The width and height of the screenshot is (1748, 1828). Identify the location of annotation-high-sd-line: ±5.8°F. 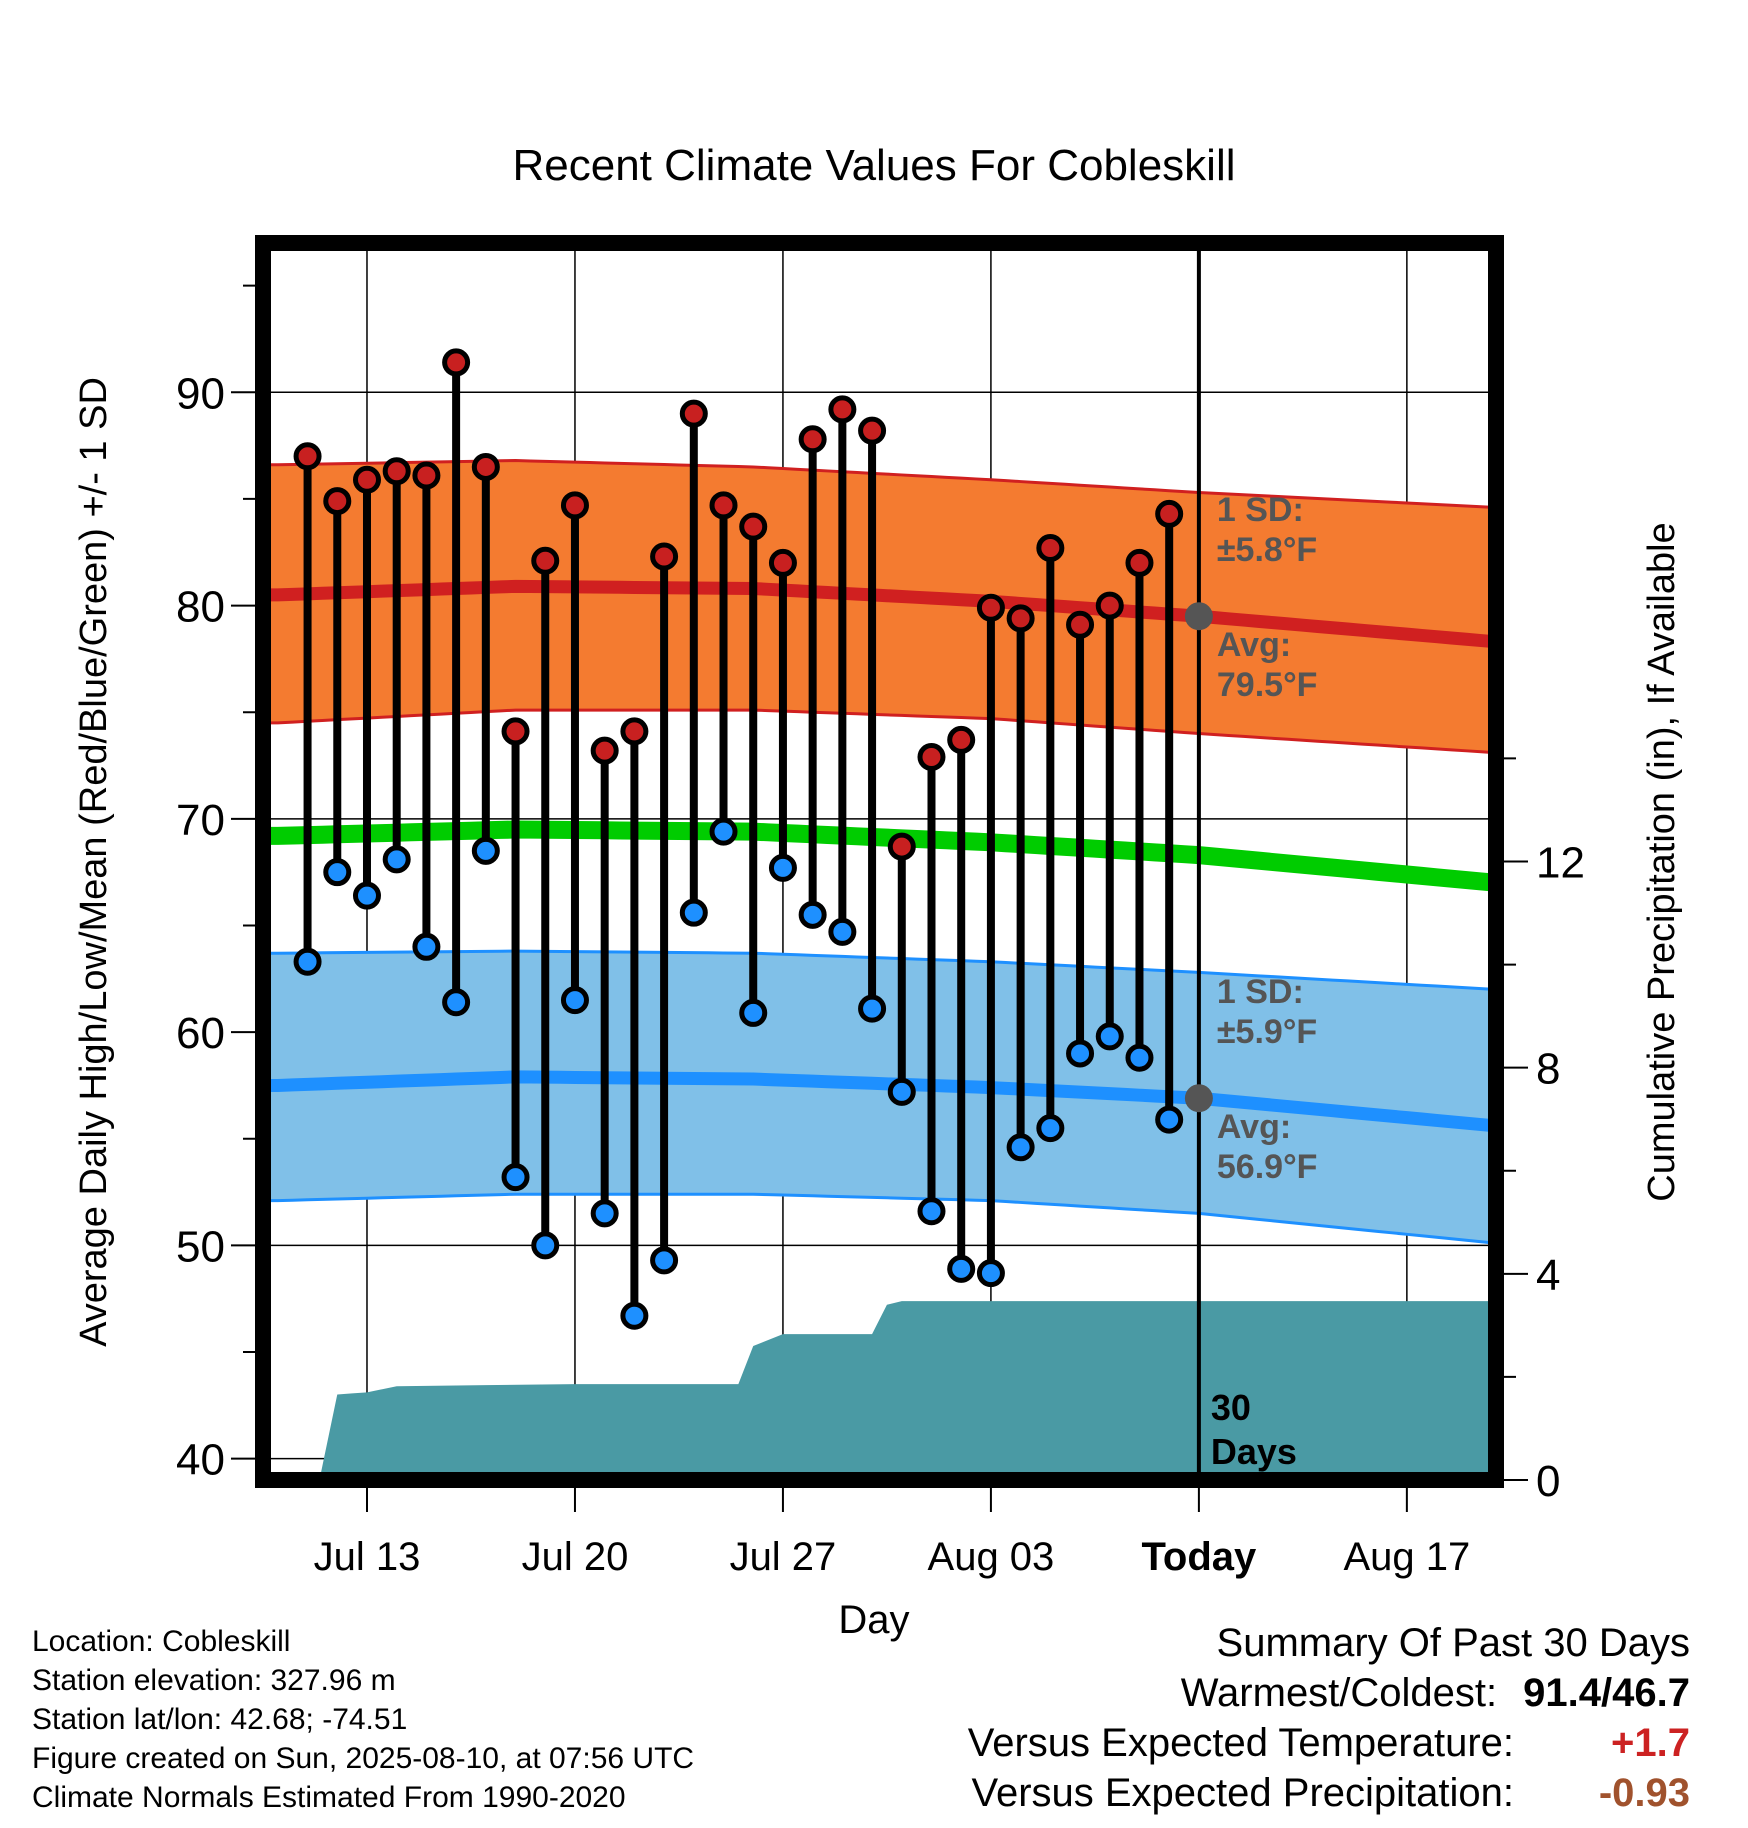
(1267, 550).